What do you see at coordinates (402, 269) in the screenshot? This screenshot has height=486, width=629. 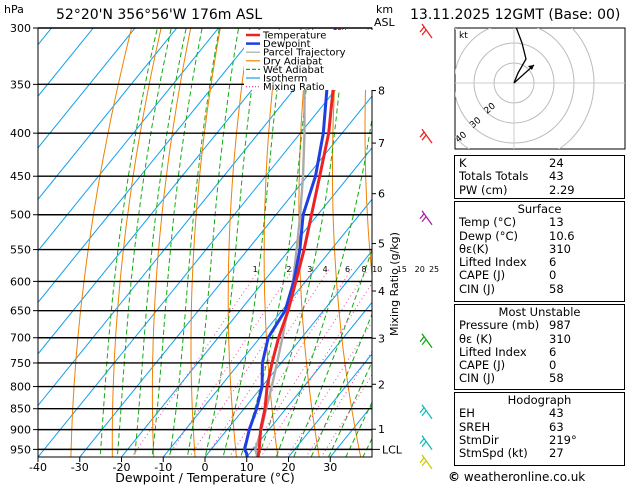 I see `mixing-ratio-label: 15` at bounding box center [402, 269].